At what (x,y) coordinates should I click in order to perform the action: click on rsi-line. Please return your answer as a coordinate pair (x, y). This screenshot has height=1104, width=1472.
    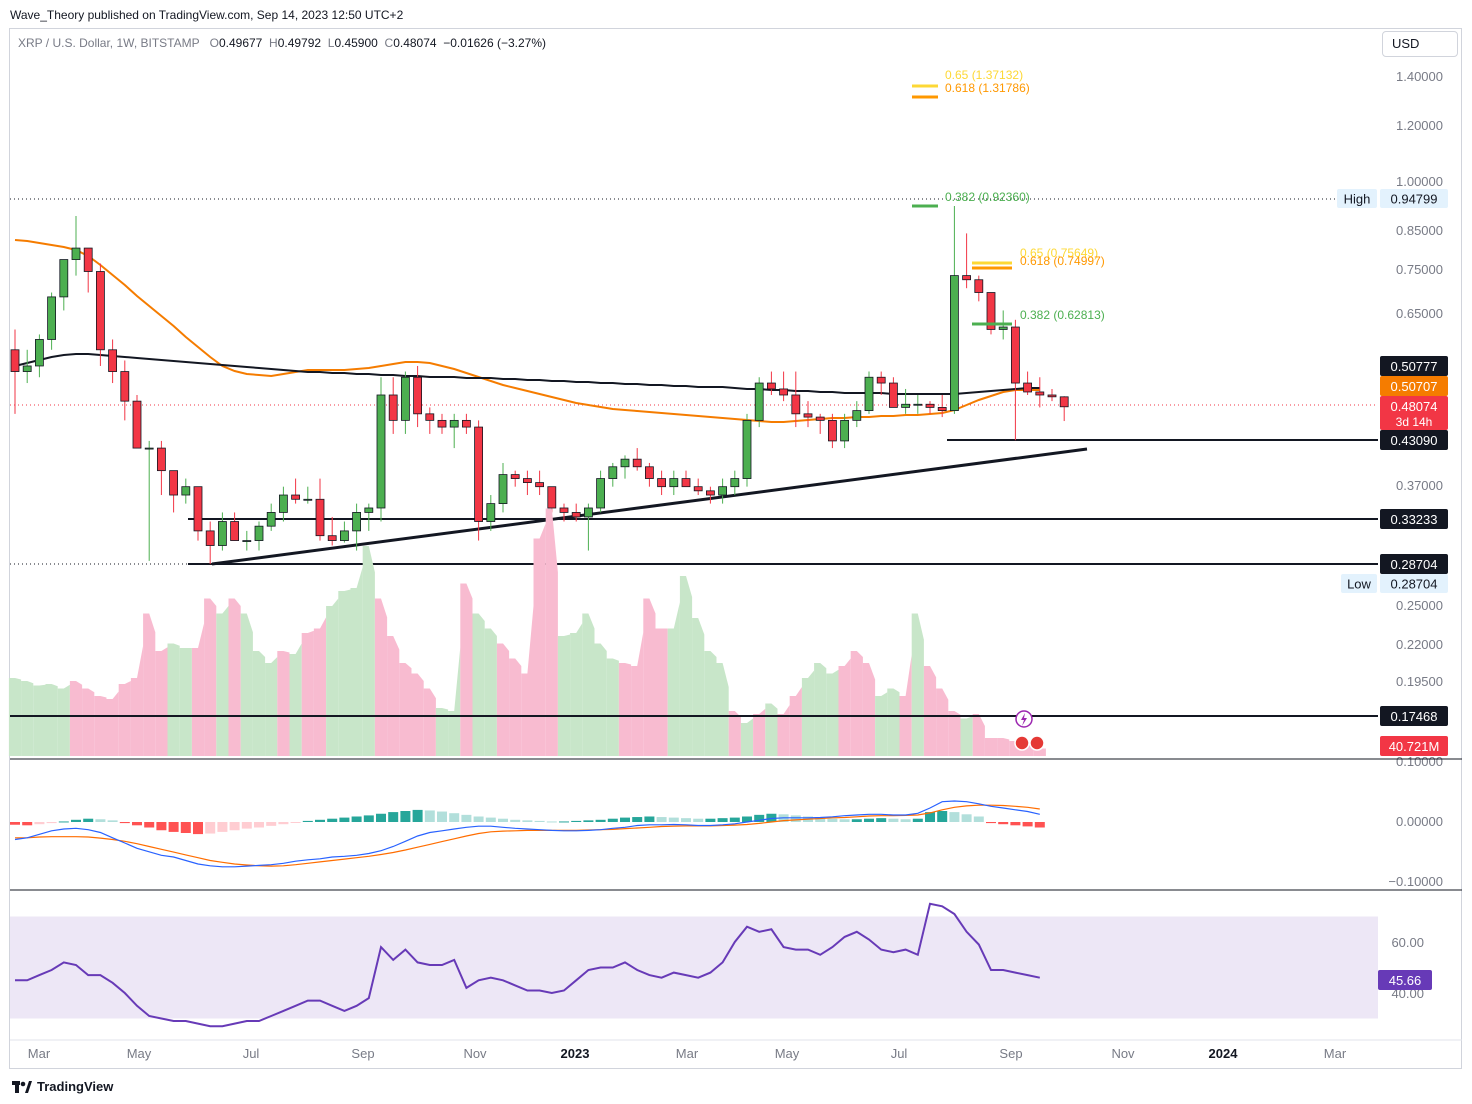
    Looking at the image, I should click on (528, 965).